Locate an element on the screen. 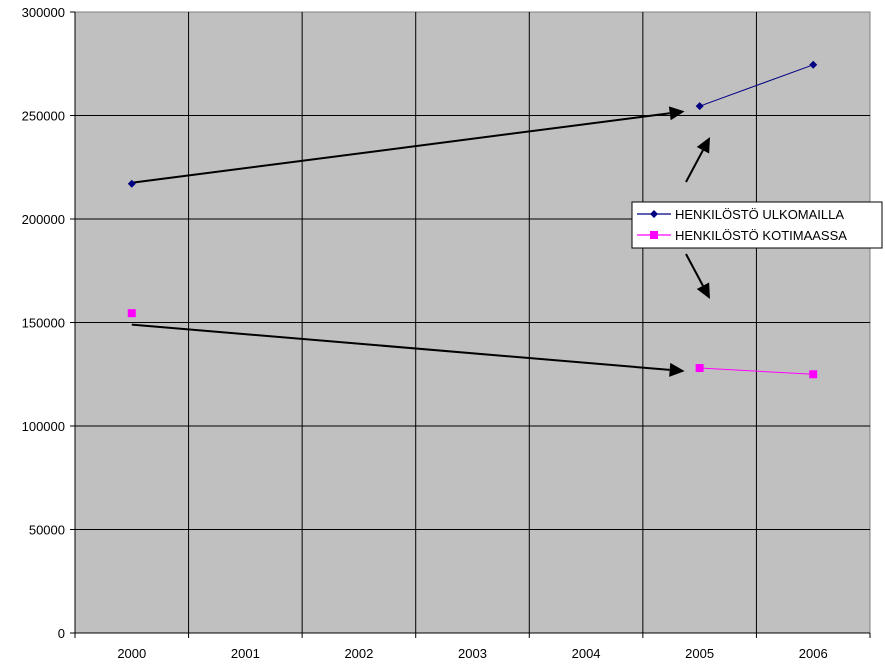  legend-pointer-arrow-up is located at coordinates (697, 160).